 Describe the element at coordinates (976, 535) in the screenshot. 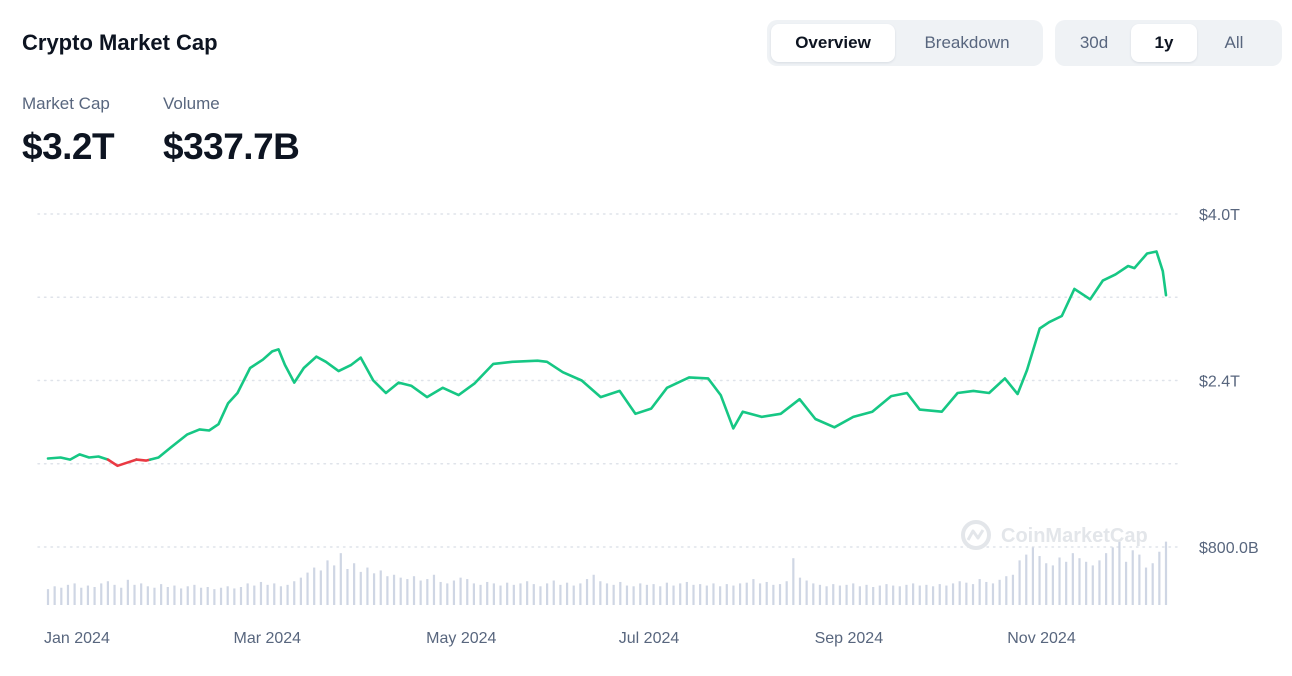

I see `coinmarketcap-logo-icon` at that location.